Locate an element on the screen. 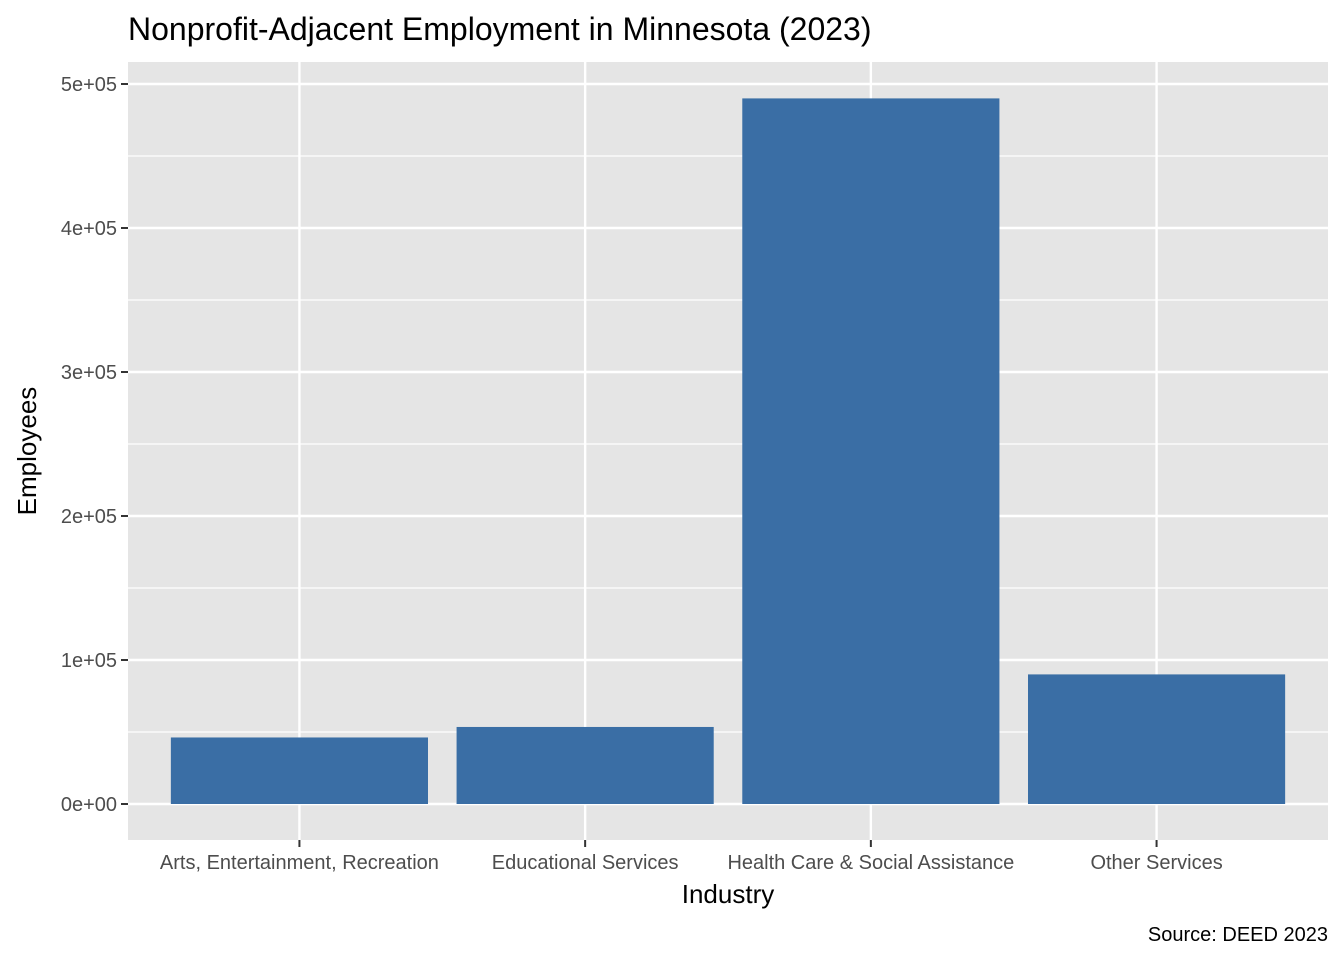  y-tick-label: 2e+05 is located at coordinates (89, 517).